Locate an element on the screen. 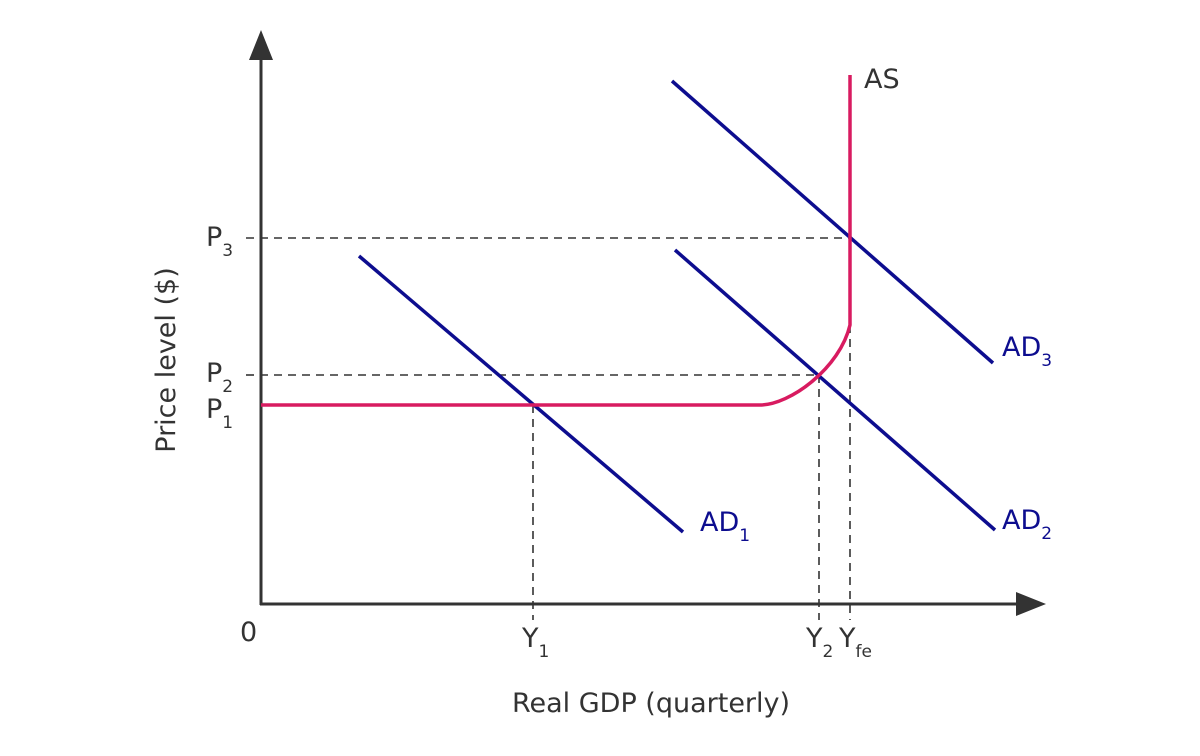 Image resolution: width=1200 pixels, height=756 pixels. ad2-label-main: AD is located at coordinates (1021, 520).